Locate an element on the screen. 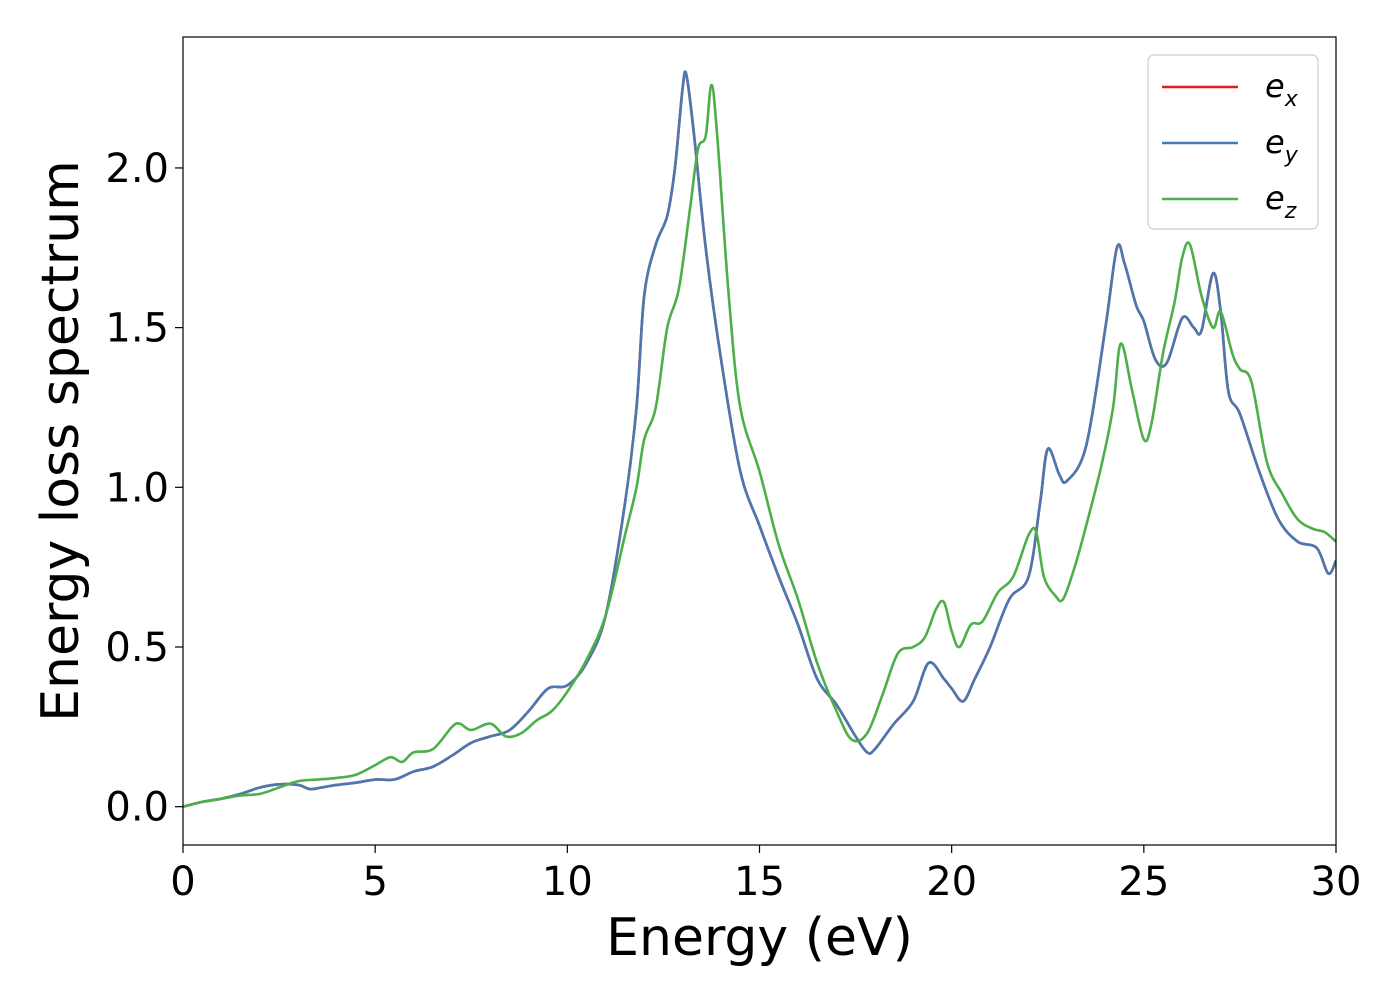 This screenshot has width=1400, height=1000. x-axis-label: Energy (eV) is located at coordinates (759, 938).